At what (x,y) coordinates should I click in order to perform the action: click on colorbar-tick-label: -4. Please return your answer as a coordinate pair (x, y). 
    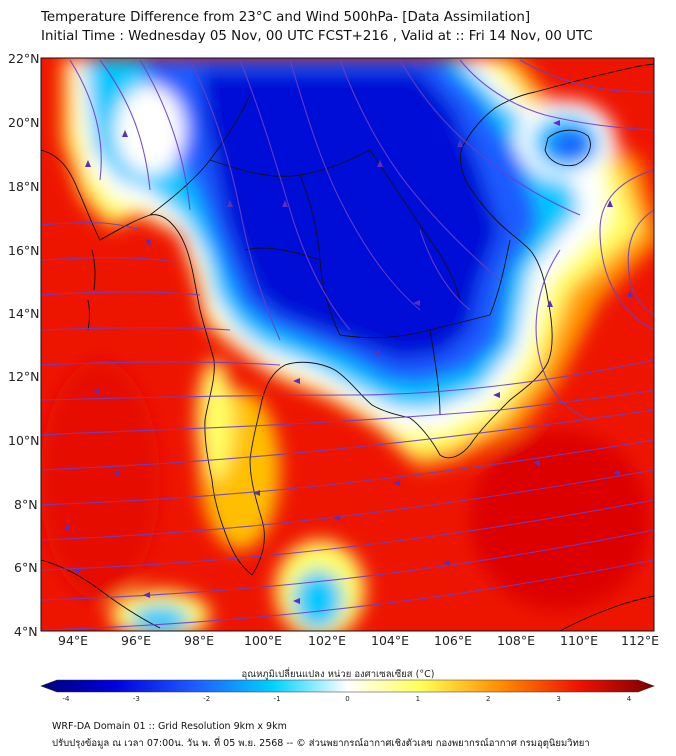
    Looking at the image, I should click on (67, 699).